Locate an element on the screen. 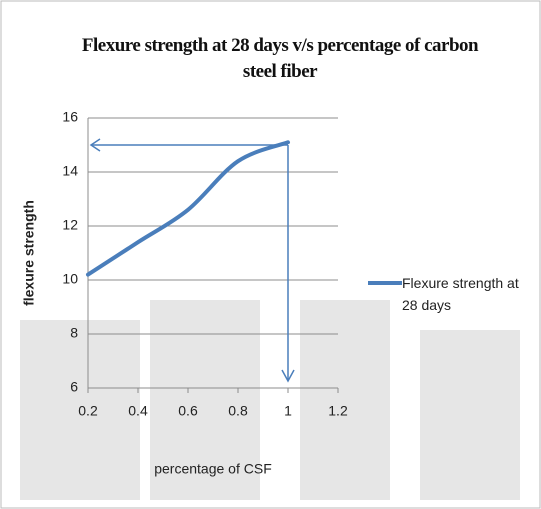  y-tick-label: 12 is located at coordinates (70, 225).